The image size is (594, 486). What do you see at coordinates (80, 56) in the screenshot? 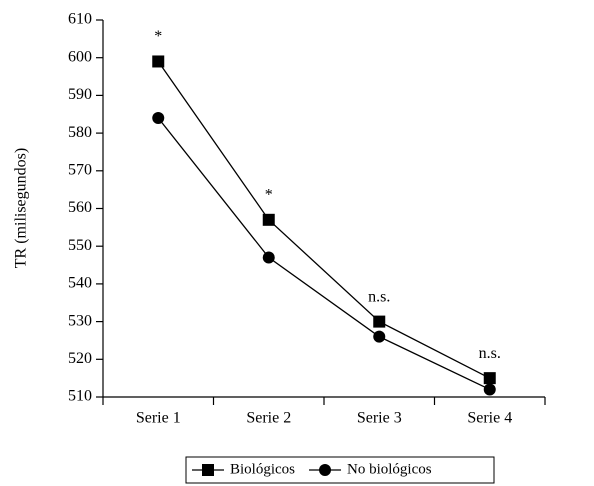
I see `y-tick-label: 600` at bounding box center [80, 56].